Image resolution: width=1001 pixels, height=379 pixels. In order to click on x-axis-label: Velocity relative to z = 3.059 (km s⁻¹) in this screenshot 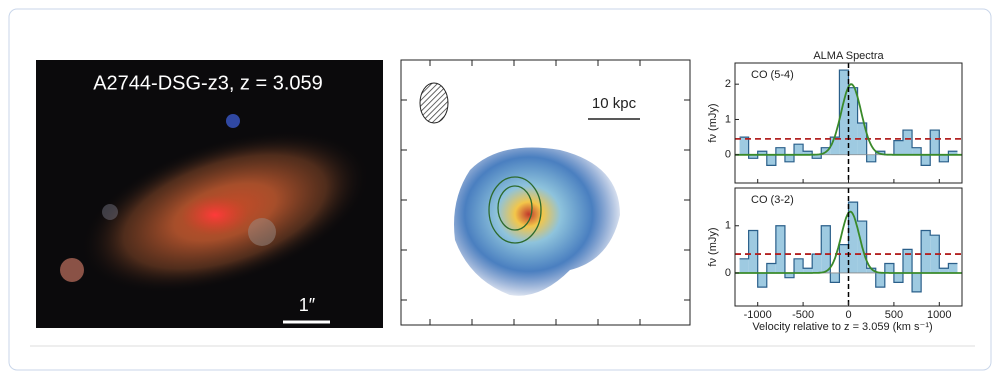, I will do `click(842, 327)`.